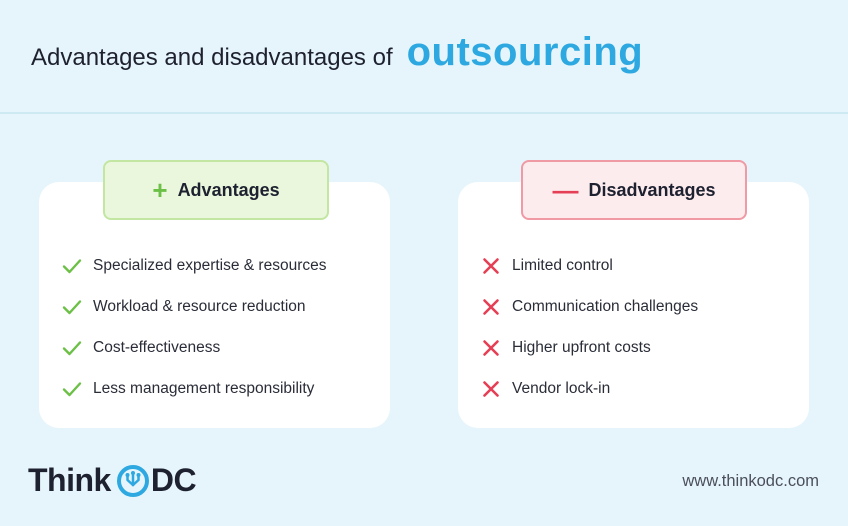 This screenshot has height=526, width=848. I want to click on disadvantage-text: Limited control, so click(562, 265).